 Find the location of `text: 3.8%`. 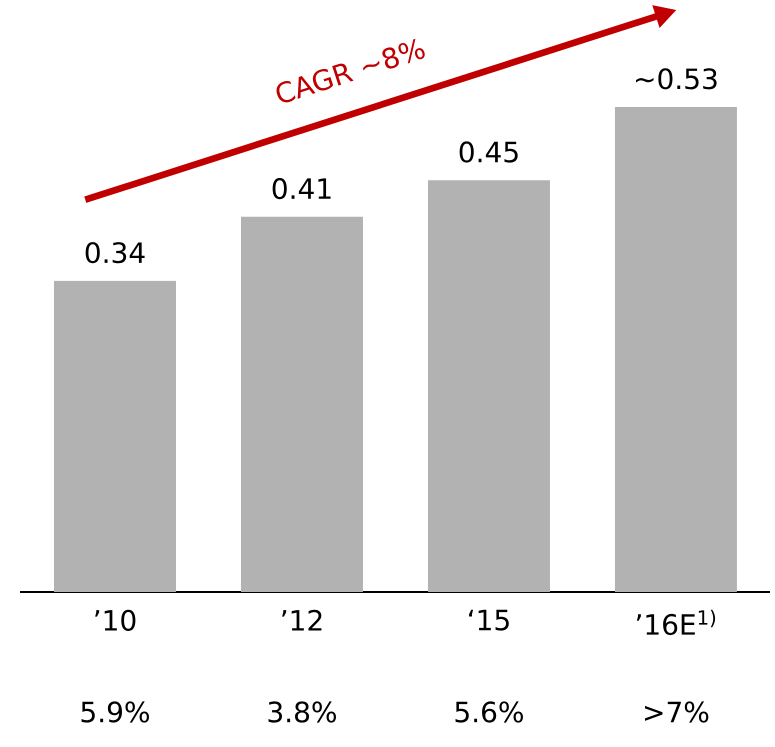

text: 3.8% is located at coordinates (302, 712).